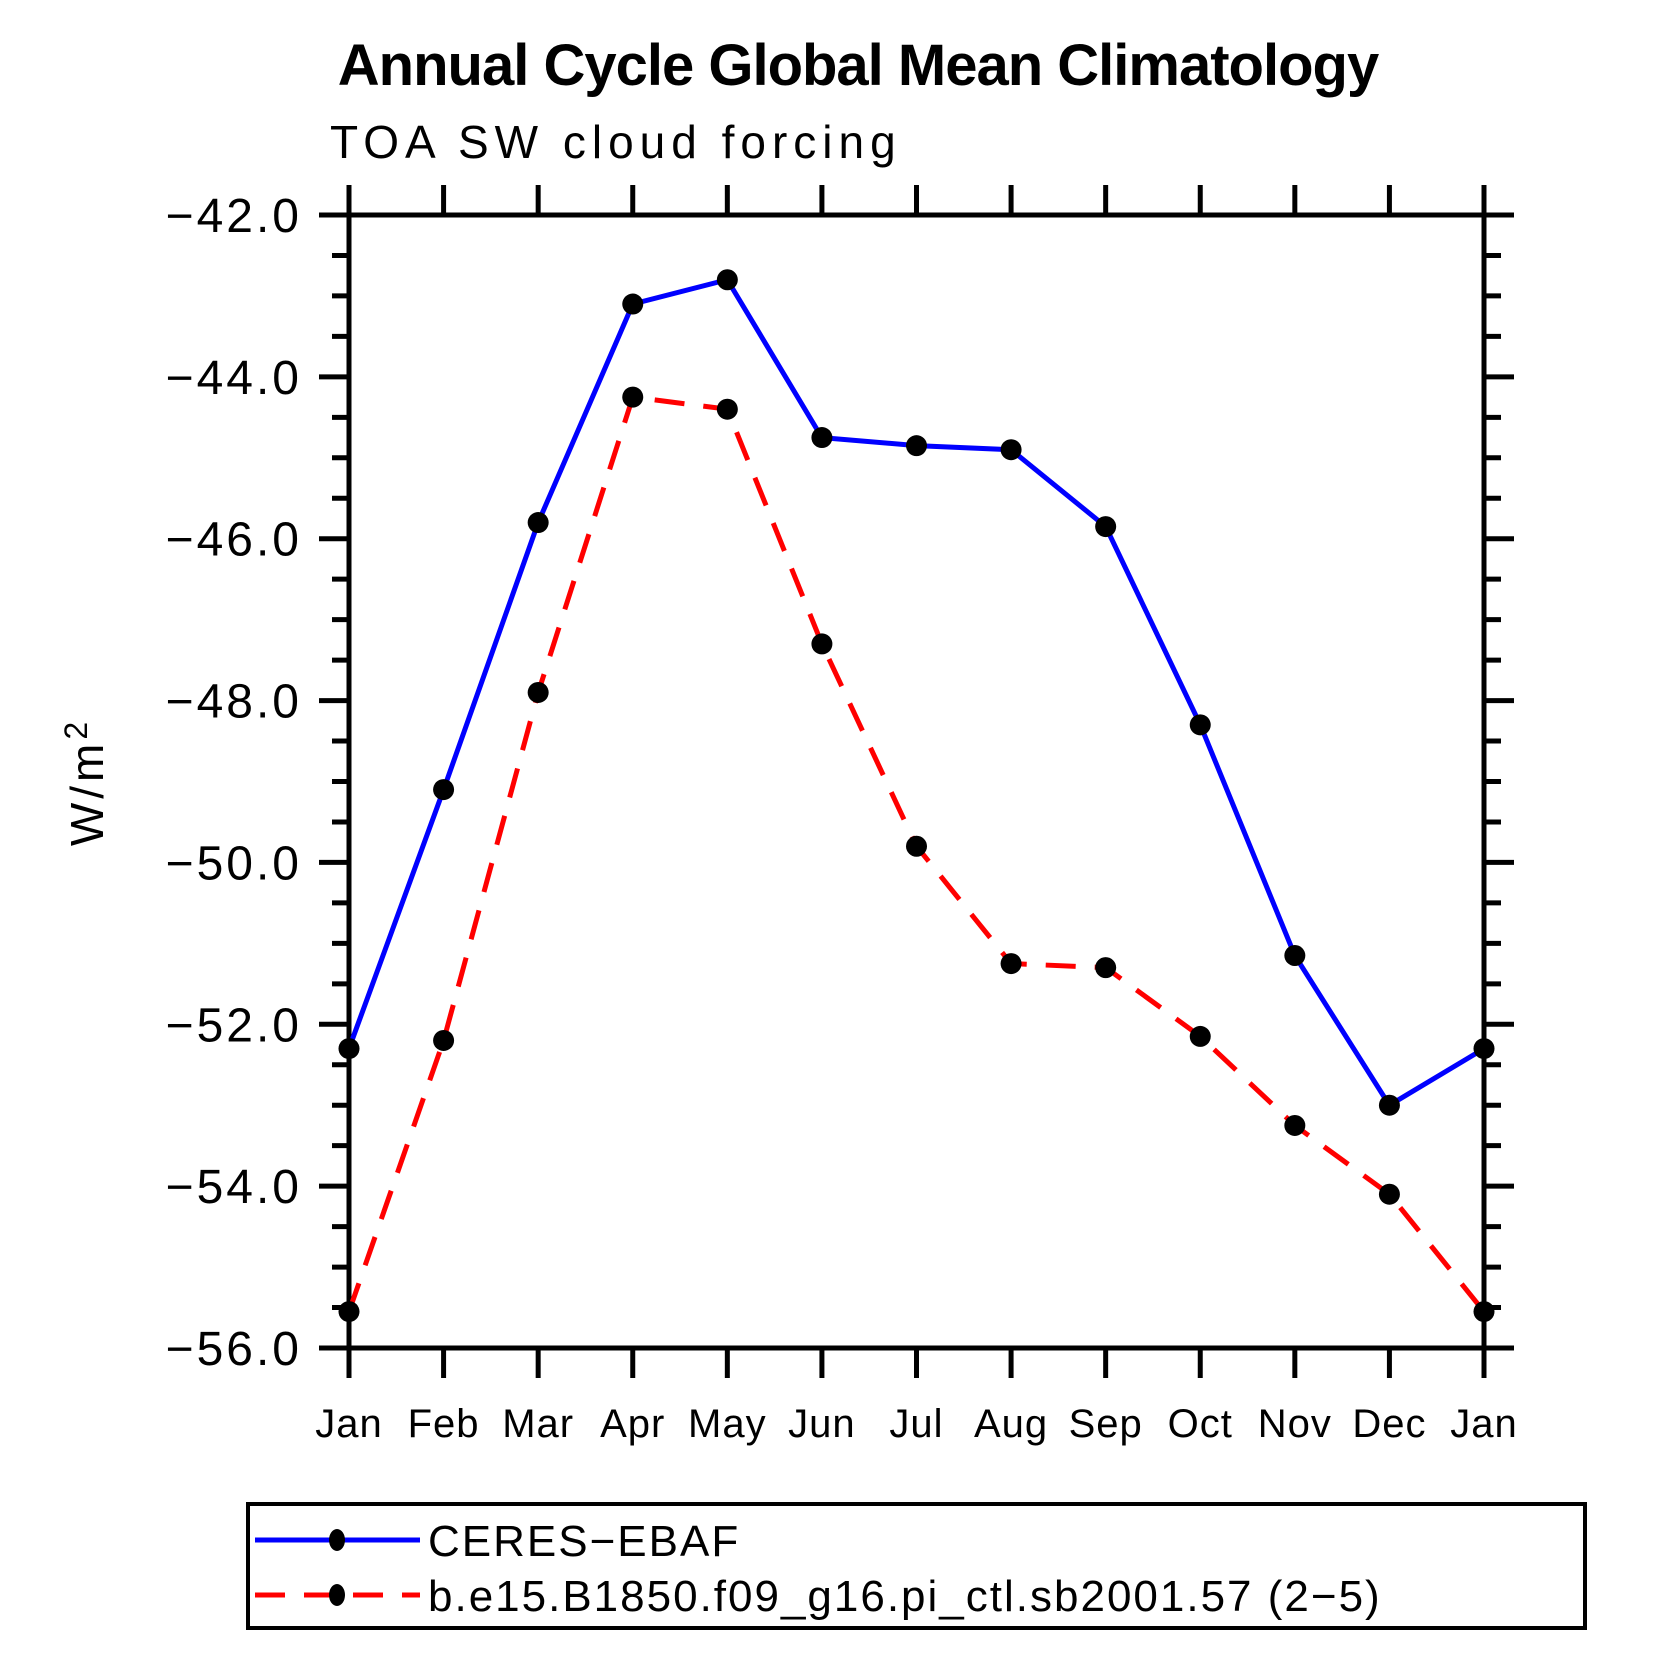 The width and height of the screenshot is (1669, 1669). What do you see at coordinates (1011, 1424) in the screenshot?
I see `x-tick-label: Aug` at bounding box center [1011, 1424].